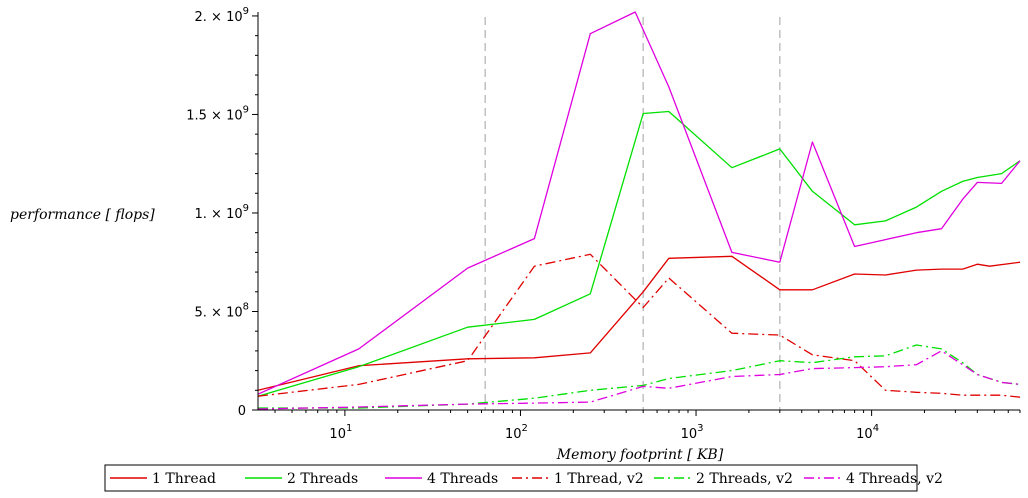 The width and height of the screenshot is (1028, 498). What do you see at coordinates (340, 432) in the screenshot?
I see `x-tick-label: 10¹` at bounding box center [340, 432].